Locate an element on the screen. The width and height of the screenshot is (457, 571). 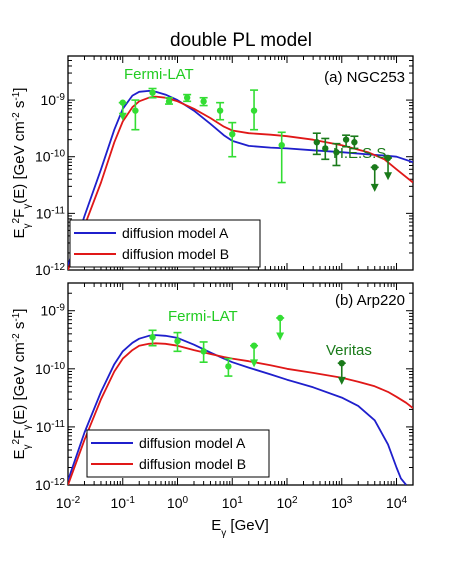
panel-label: (a) NGC253 is located at coordinates (364, 77).